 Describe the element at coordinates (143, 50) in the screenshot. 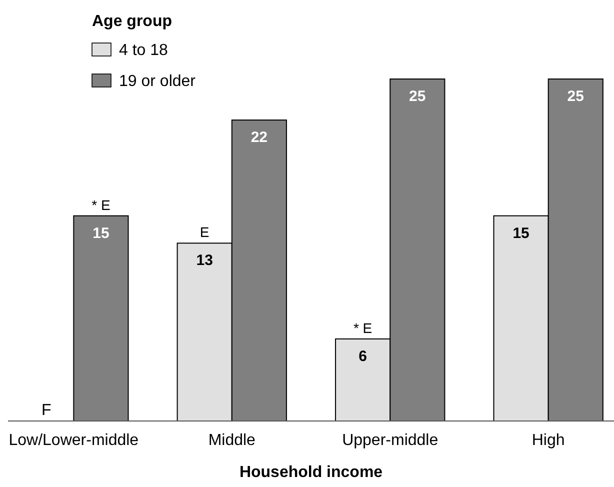

I see `legend-label: 4 to 18` at that location.